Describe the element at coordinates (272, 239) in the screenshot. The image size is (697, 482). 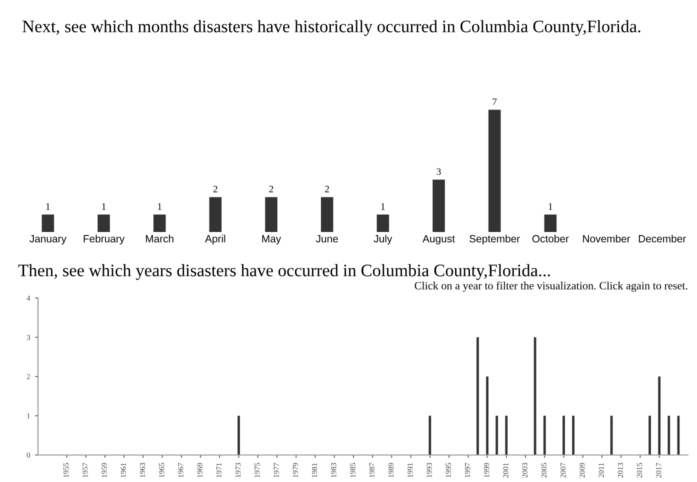
I see `x-tick-label: May` at that location.